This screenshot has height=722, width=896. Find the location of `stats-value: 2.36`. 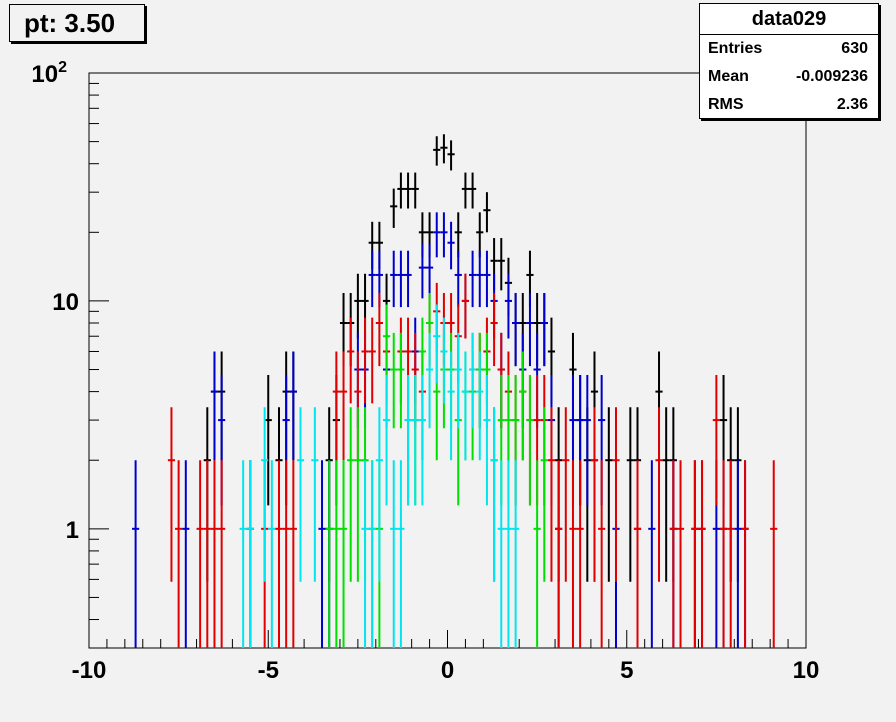

stats-value: 2.36 is located at coordinates (852, 104).